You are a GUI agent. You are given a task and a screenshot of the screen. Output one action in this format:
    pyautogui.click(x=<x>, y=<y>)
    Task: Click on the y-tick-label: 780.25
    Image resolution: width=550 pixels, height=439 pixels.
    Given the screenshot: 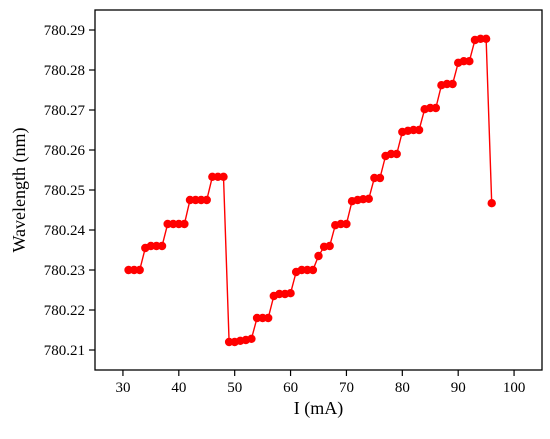 What is the action you would take?
    pyautogui.click(x=64, y=191)
    